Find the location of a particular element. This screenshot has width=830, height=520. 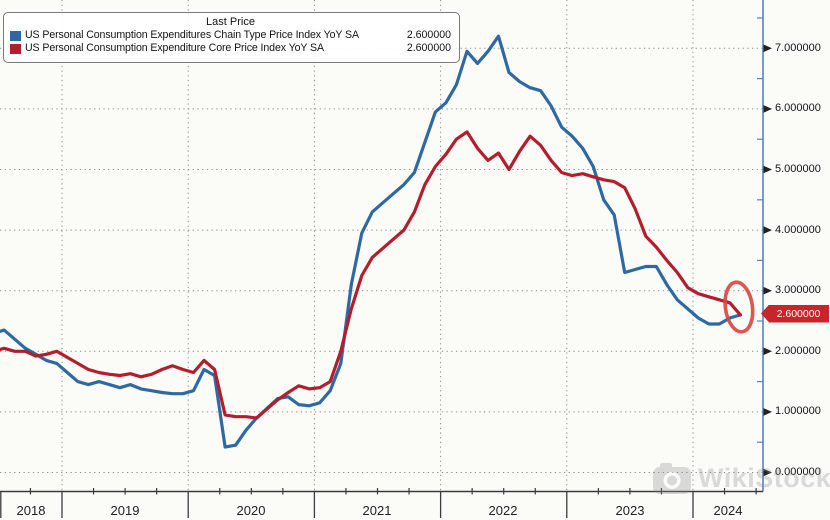

y-axis-label: 0.000000 is located at coordinates (798, 472).